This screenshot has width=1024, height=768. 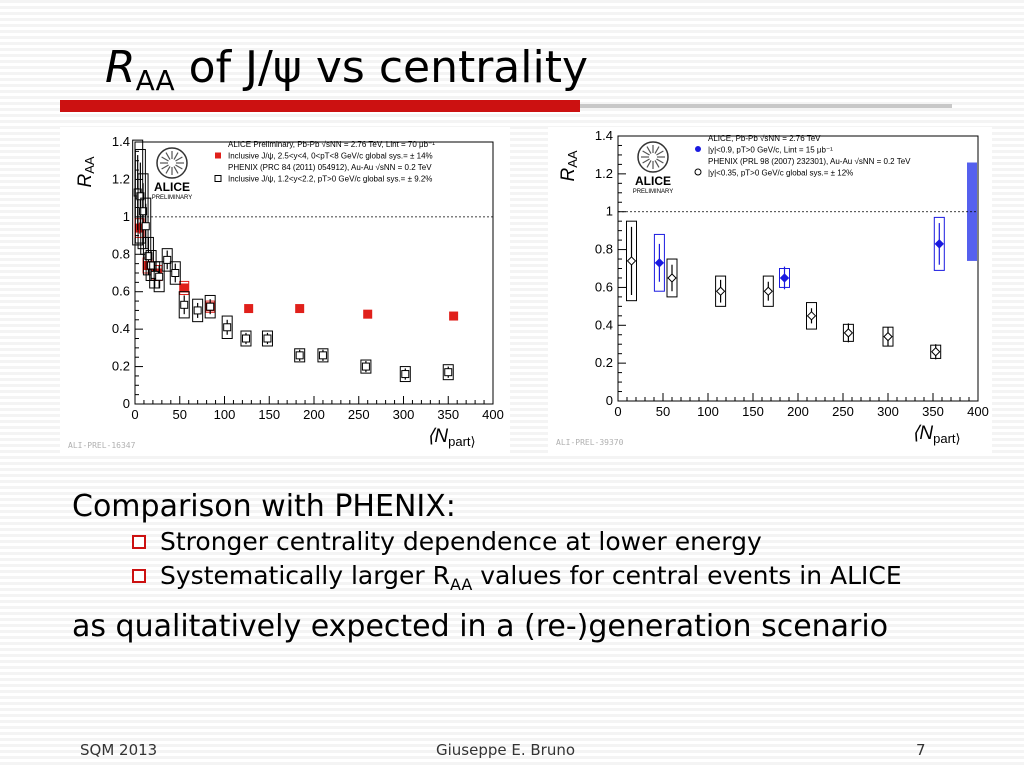 What do you see at coordinates (119, 750) in the screenshot?
I see `footer-conference: SQM 2013` at bounding box center [119, 750].